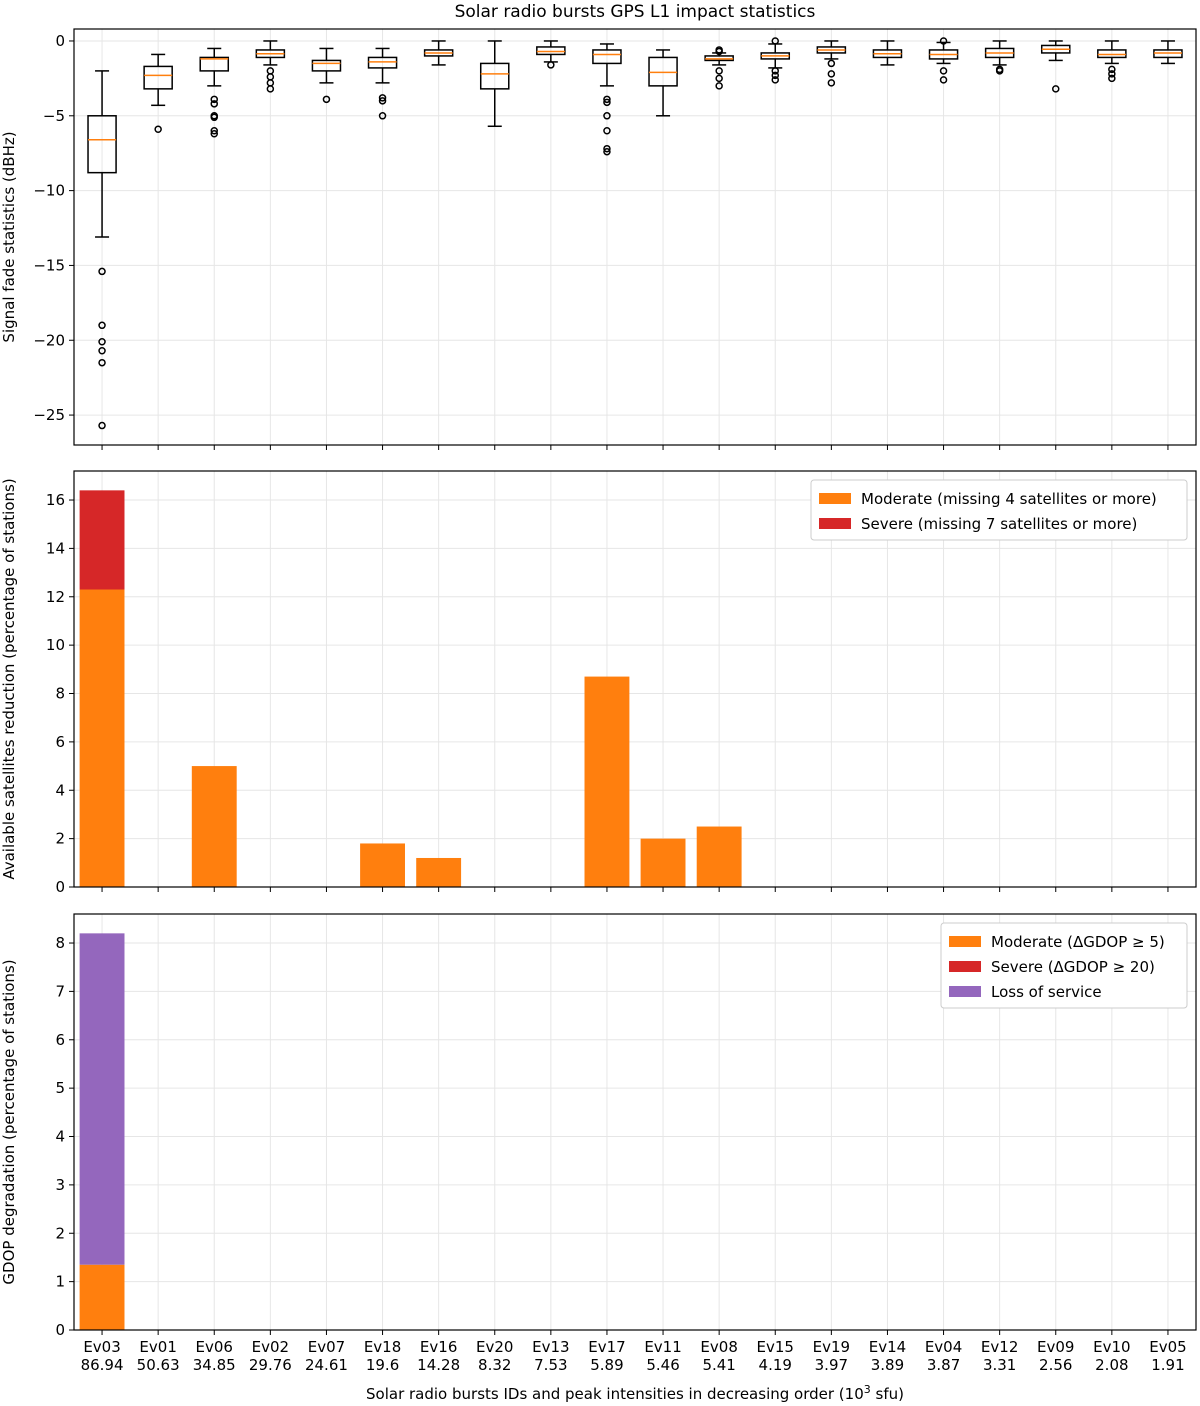 This screenshot has height=1406, width=1200. What do you see at coordinates (60, 694) in the screenshot?
I see `y-tick-label: 8` at bounding box center [60, 694].